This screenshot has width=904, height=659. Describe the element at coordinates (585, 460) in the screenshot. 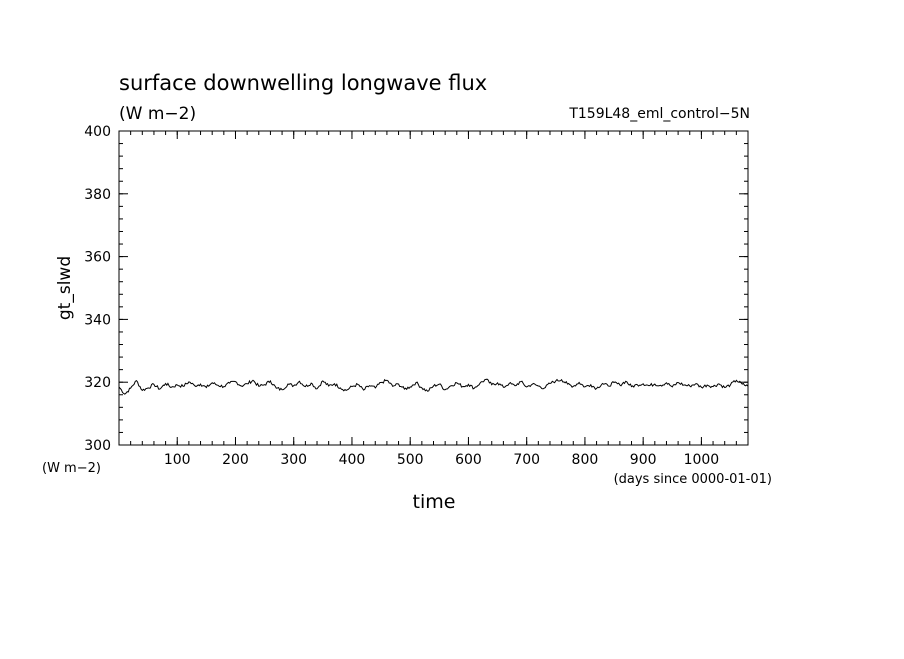

I see `x-tick-label: 800` at that location.